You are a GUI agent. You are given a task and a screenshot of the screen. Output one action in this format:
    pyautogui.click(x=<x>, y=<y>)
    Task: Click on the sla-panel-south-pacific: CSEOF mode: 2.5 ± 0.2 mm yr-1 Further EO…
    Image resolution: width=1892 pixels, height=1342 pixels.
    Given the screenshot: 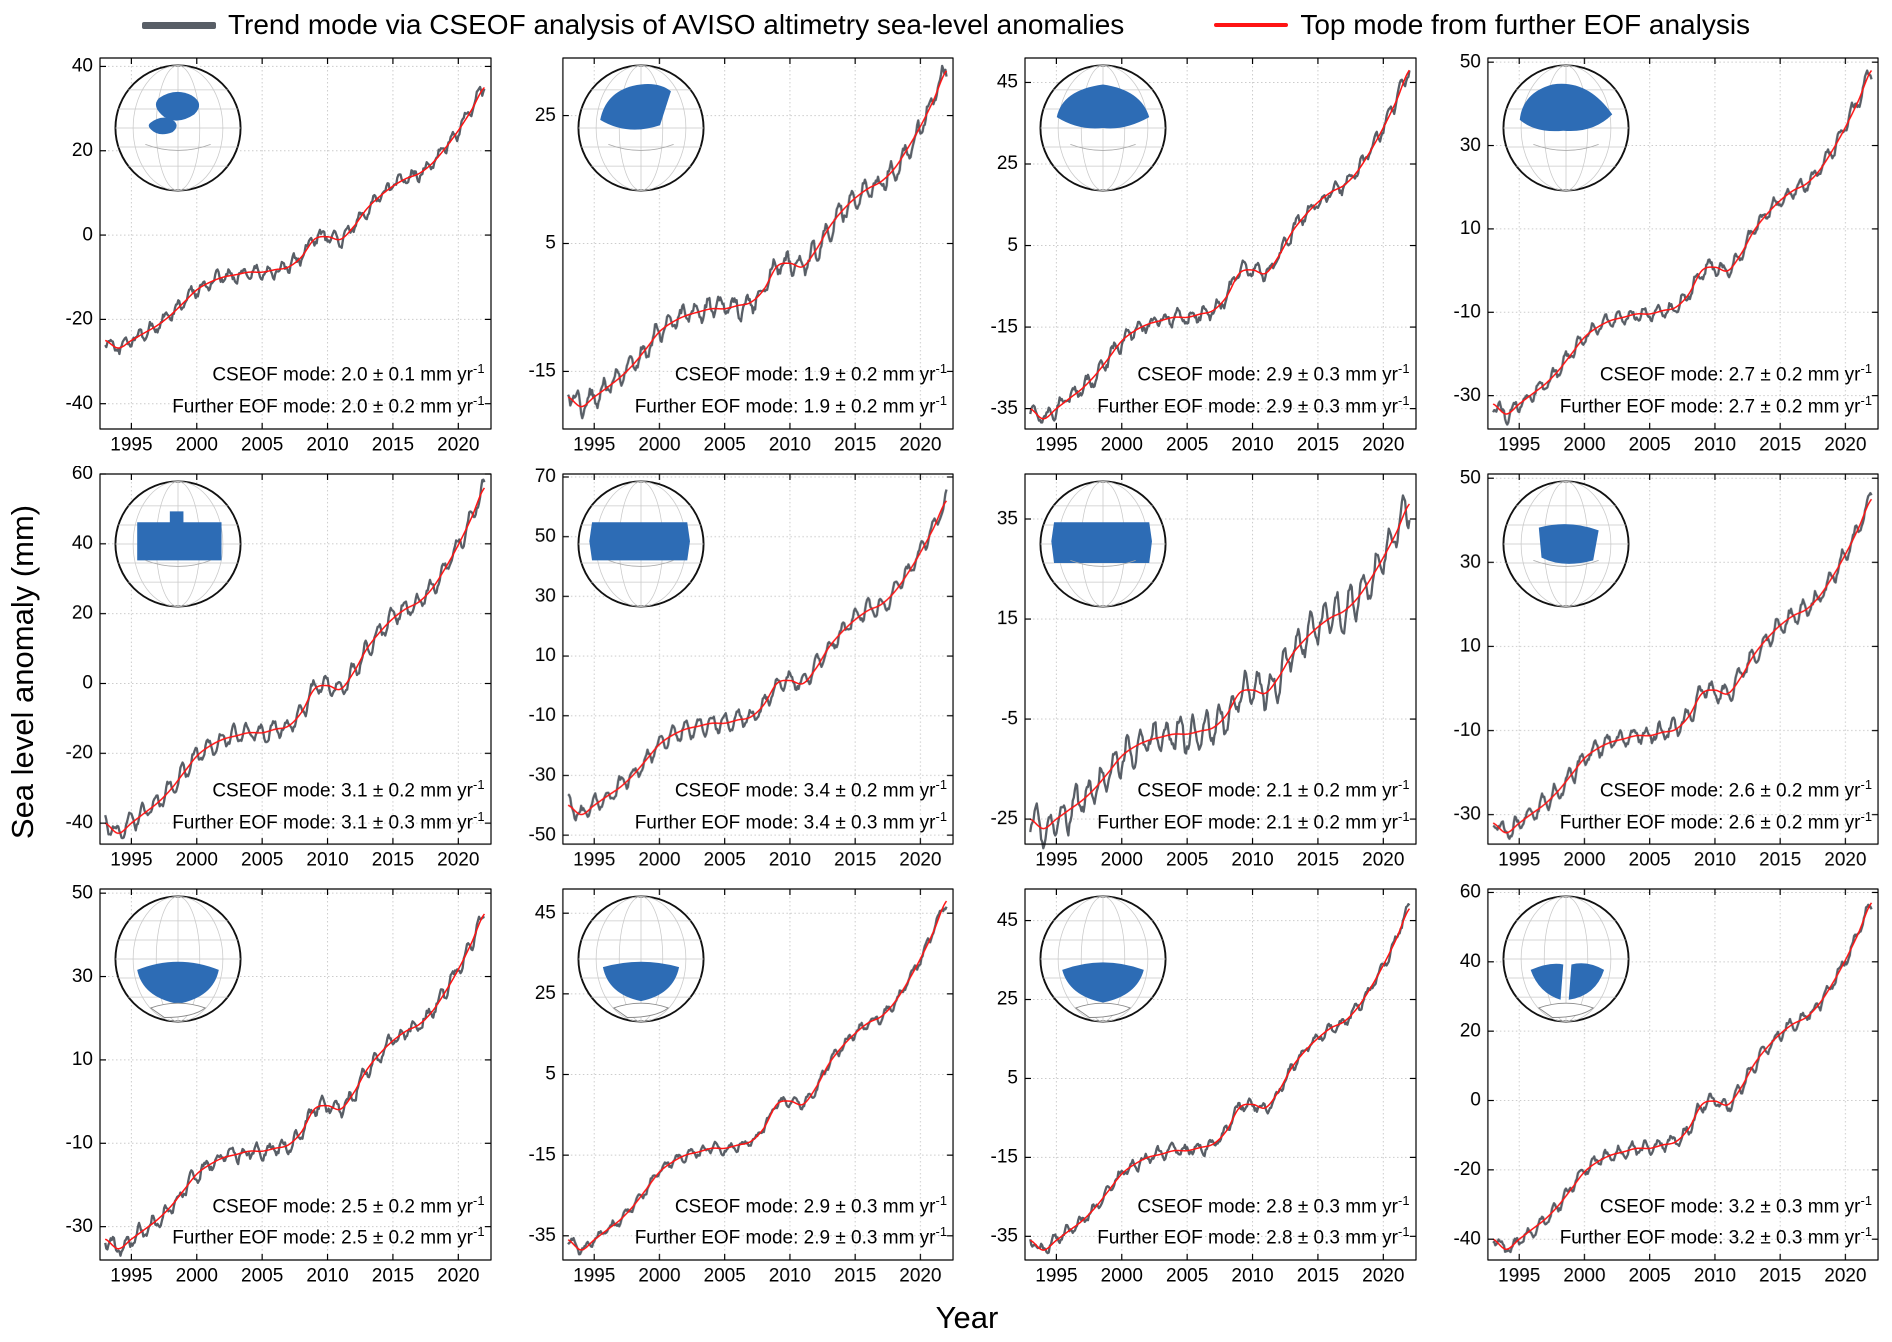 What is the action you would take?
    pyautogui.click(x=273, y=1087)
    